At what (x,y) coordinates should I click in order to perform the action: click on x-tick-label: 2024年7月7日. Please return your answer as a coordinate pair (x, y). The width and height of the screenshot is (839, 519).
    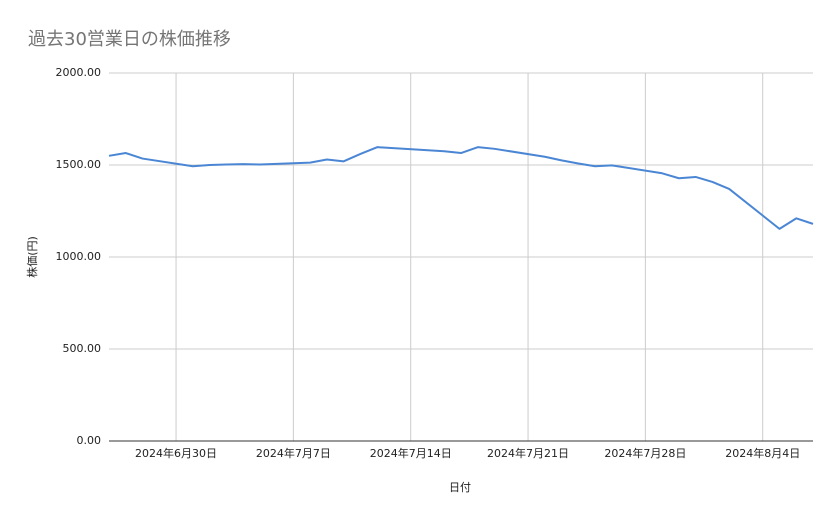
    Looking at the image, I should click on (293, 453).